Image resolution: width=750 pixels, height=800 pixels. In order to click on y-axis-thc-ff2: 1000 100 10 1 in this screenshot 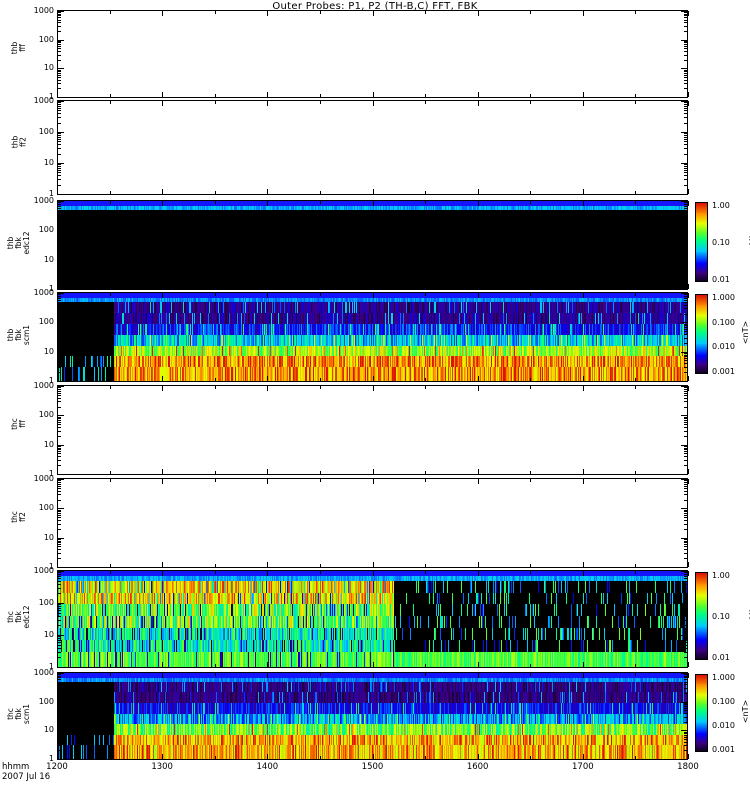, I will do `click(36, 523)`.